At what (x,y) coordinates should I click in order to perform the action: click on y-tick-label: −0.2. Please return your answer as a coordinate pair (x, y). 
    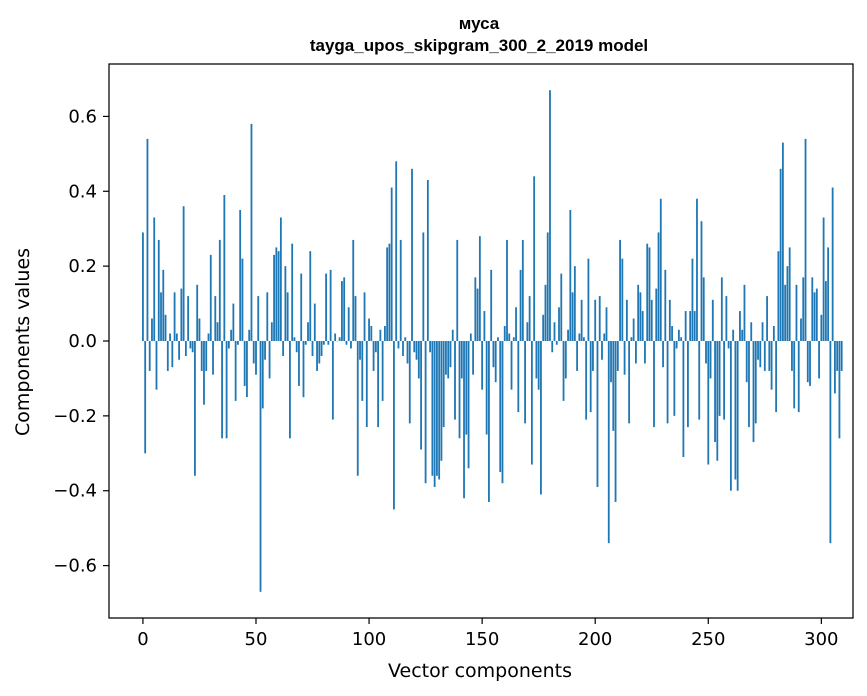
    Looking at the image, I should click on (75, 416).